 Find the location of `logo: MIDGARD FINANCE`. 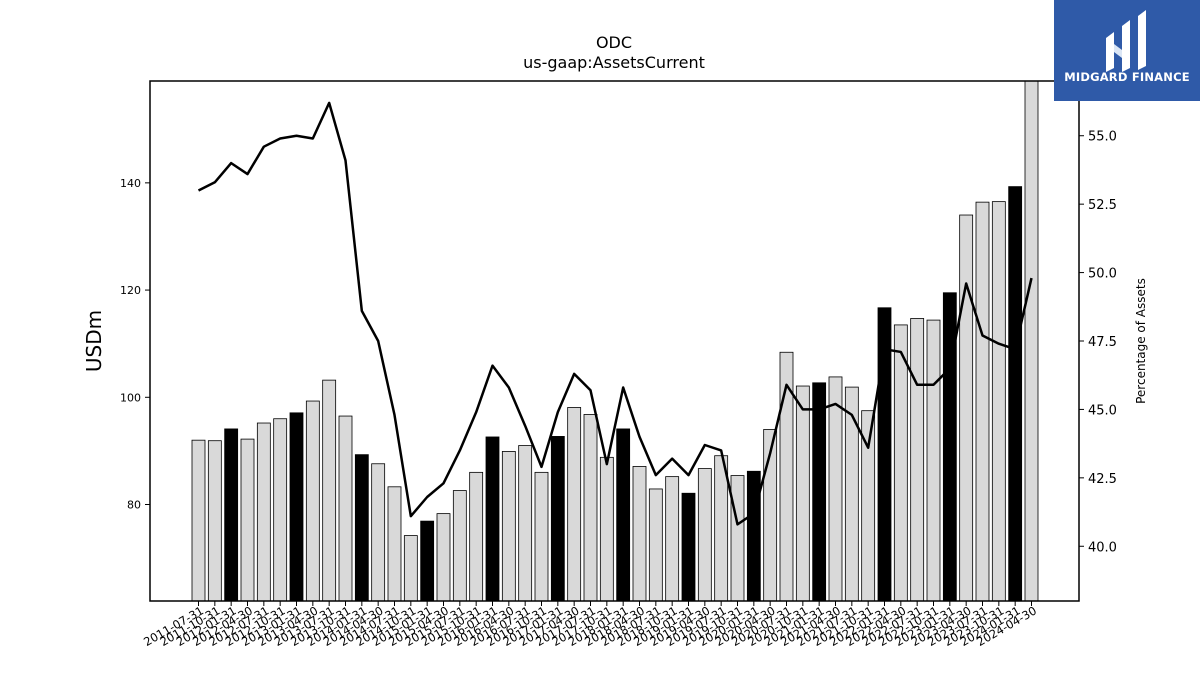

logo: MIDGARD FINANCE is located at coordinates (1127, 50).